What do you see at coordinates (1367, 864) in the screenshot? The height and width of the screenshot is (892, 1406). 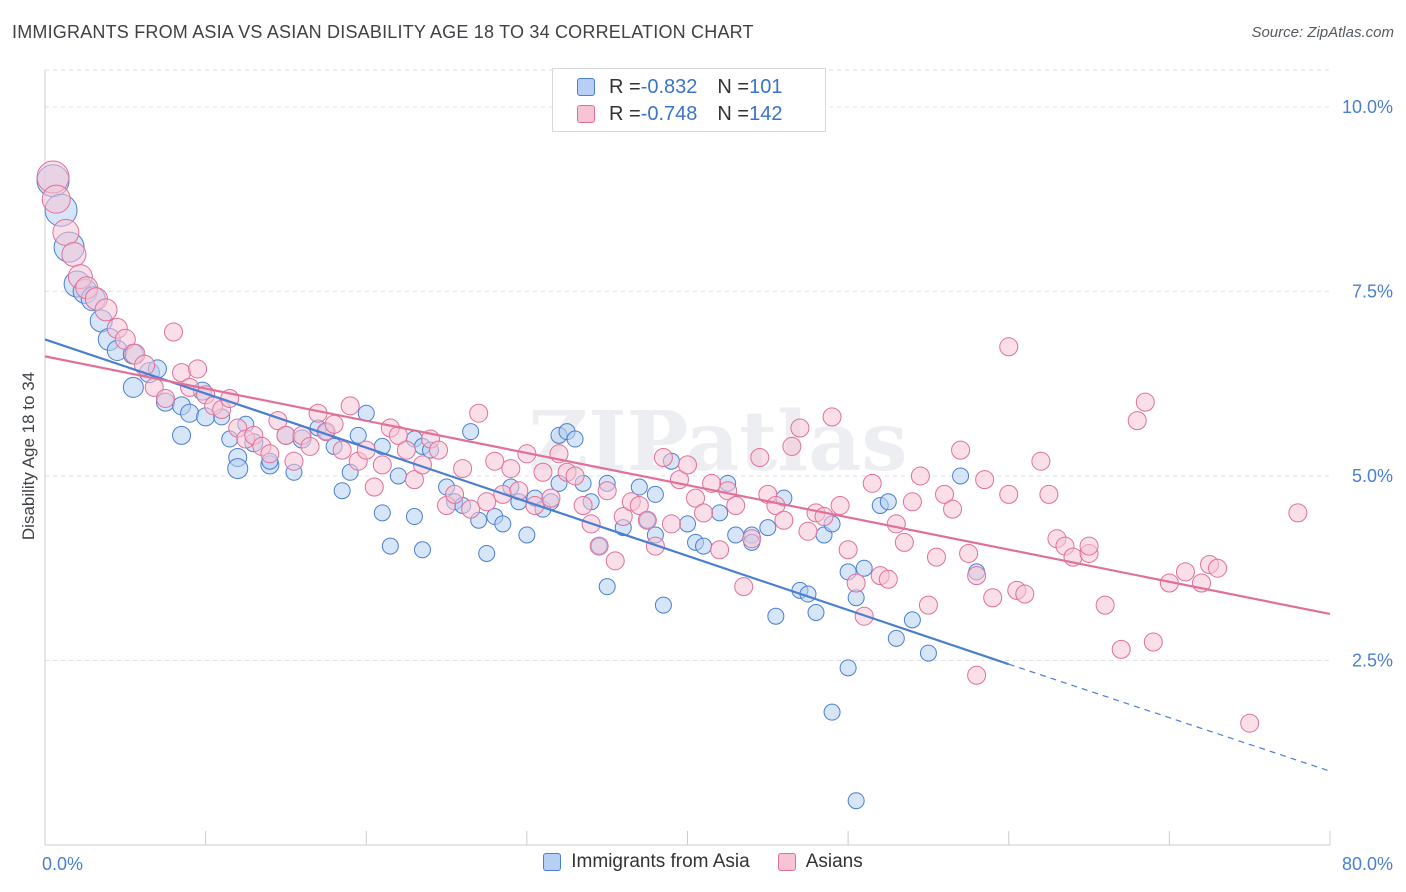 I see `x-tick-label: 80.0%` at bounding box center [1367, 864].